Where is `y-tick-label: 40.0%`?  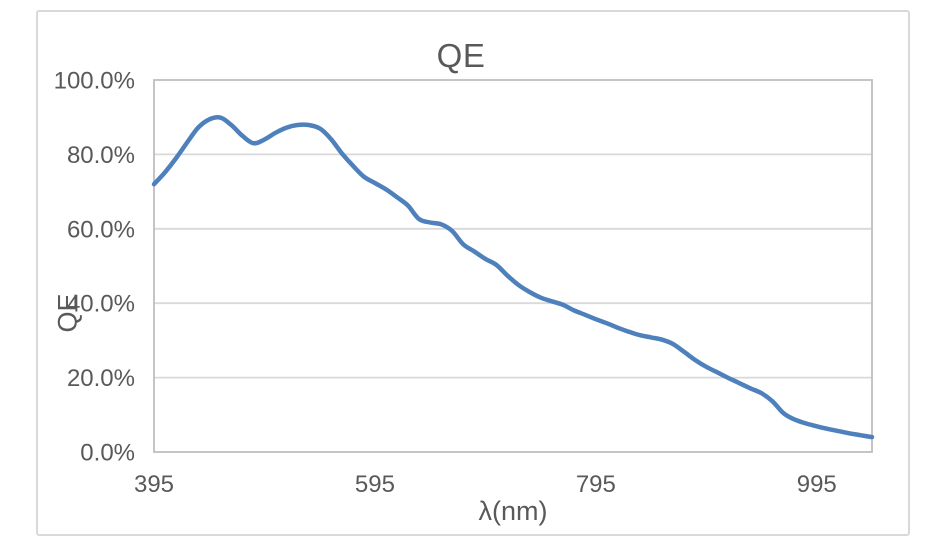 y-tick-label: 40.0% is located at coordinates (101, 304).